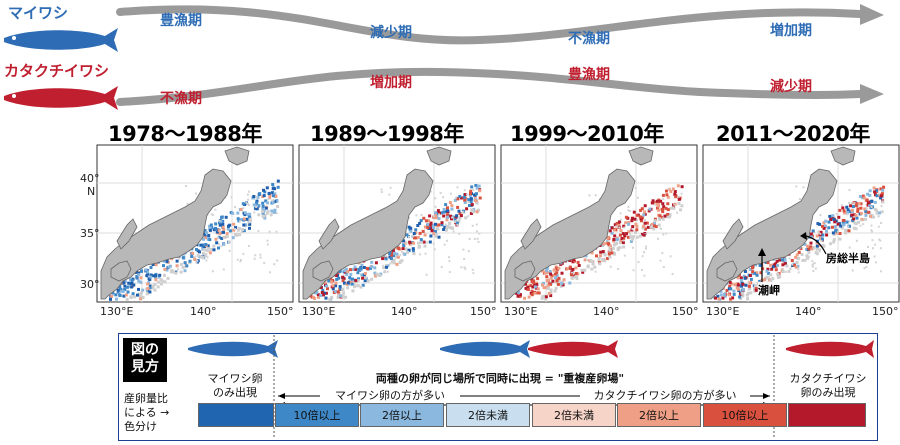 The width and height of the screenshot is (900, 445). Describe the element at coordinates (573, 349) in the screenshot. I see `legend-overlap-anchovy-fish-icon` at that location.